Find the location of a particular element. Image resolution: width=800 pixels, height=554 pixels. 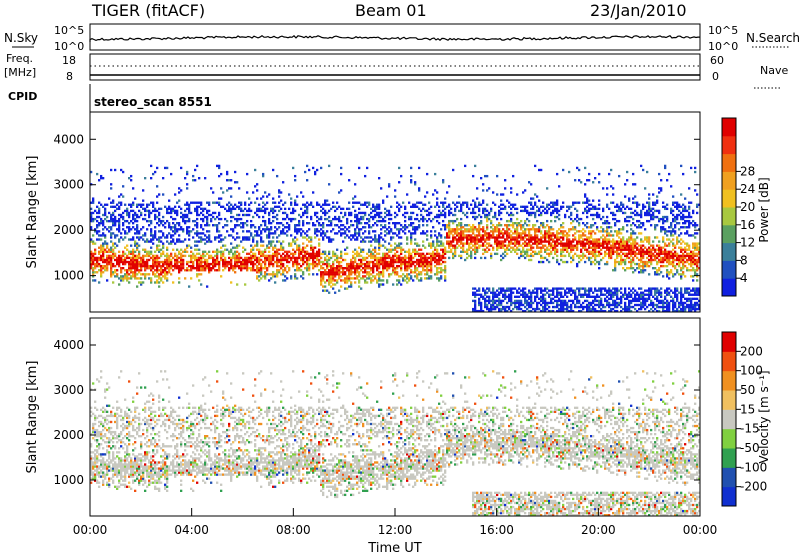

noise-tick-bottom-right: 10^0 is located at coordinates (723, 46).